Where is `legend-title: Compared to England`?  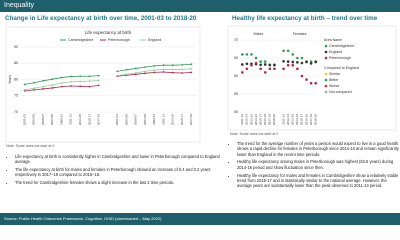
legend-title: Compared to England is located at coordinates (341, 68).